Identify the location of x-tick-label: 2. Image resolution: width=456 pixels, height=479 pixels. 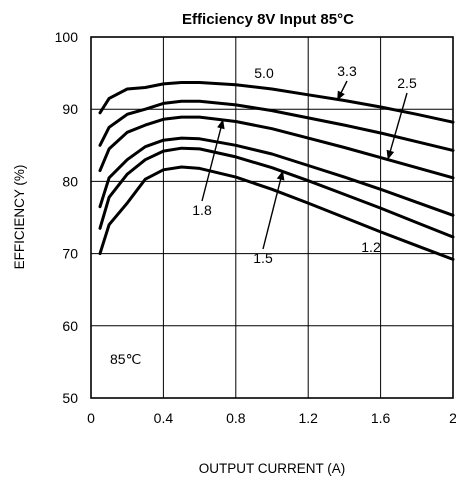
(452, 418).